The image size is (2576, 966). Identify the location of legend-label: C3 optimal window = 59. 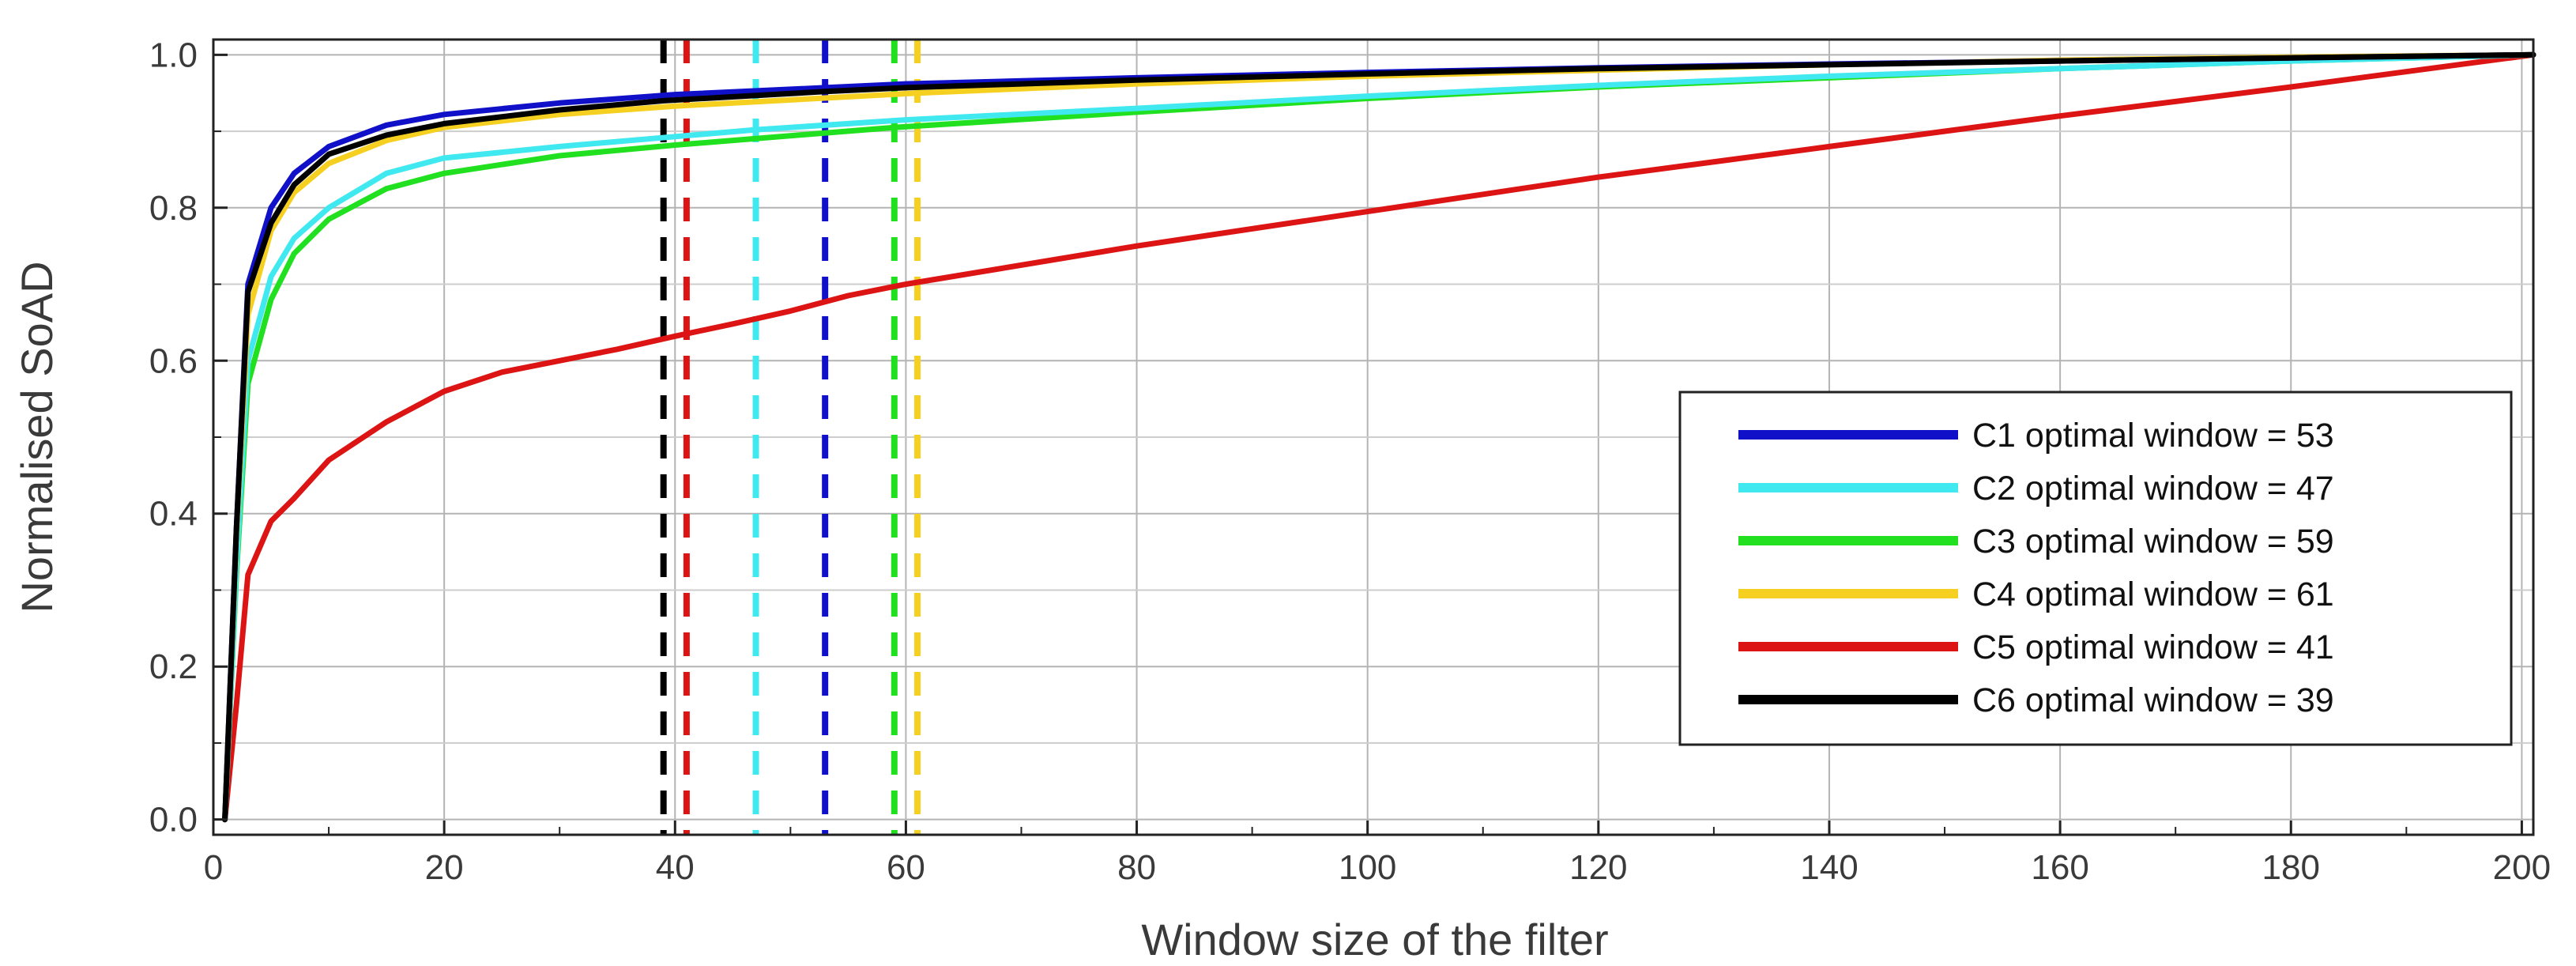
(2153, 541).